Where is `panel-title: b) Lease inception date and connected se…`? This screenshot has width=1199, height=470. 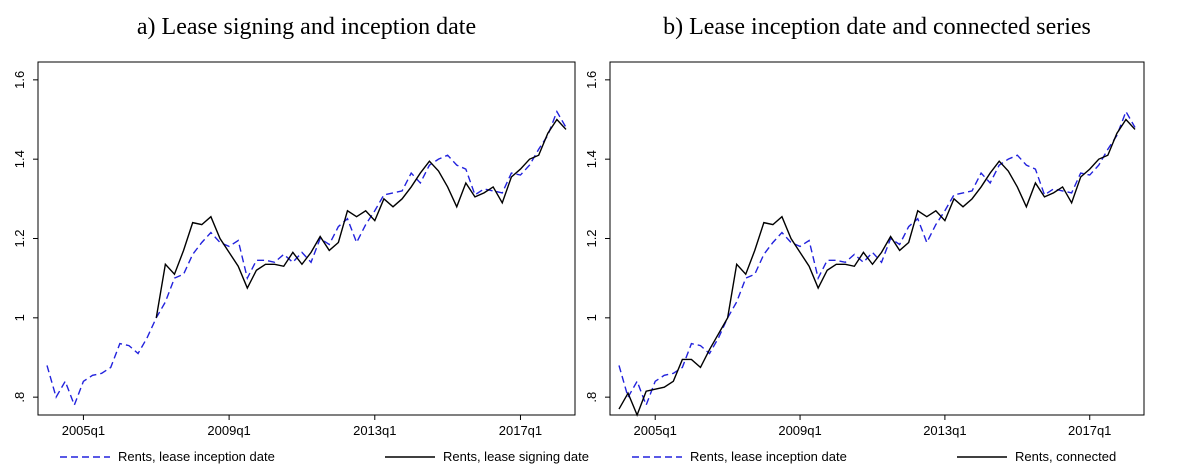
panel-title: b) Lease inception date and connected se… is located at coordinates (877, 27).